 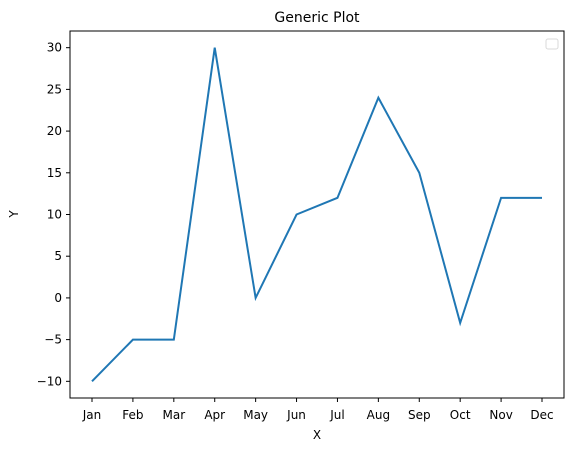 What do you see at coordinates (14, 214) in the screenshot?
I see `y-axis-label: Y` at bounding box center [14, 214].